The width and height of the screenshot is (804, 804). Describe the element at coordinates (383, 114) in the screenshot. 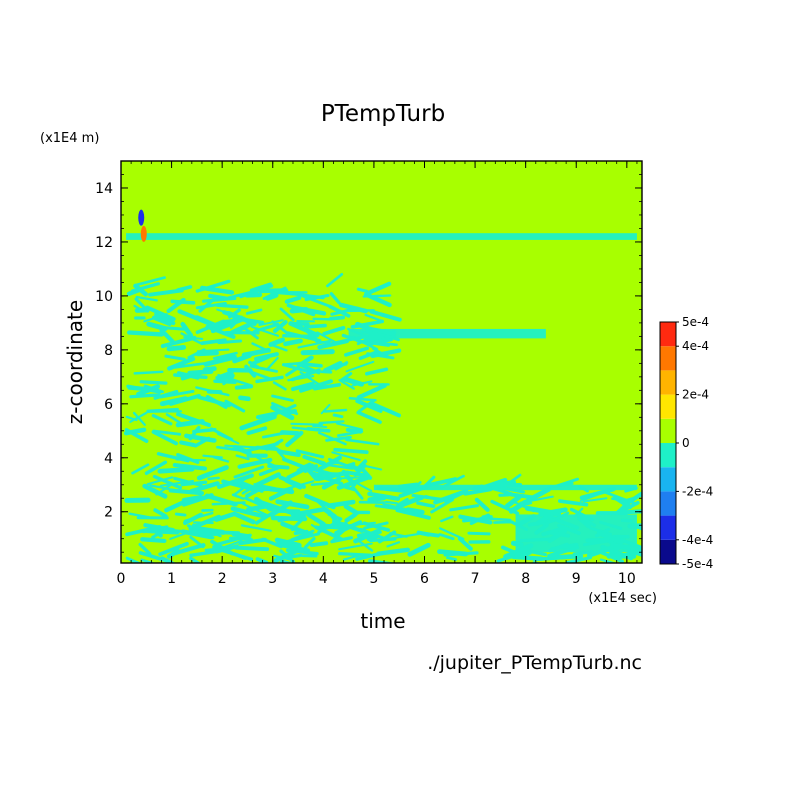

I see `chart-title: PTempTurb` at that location.